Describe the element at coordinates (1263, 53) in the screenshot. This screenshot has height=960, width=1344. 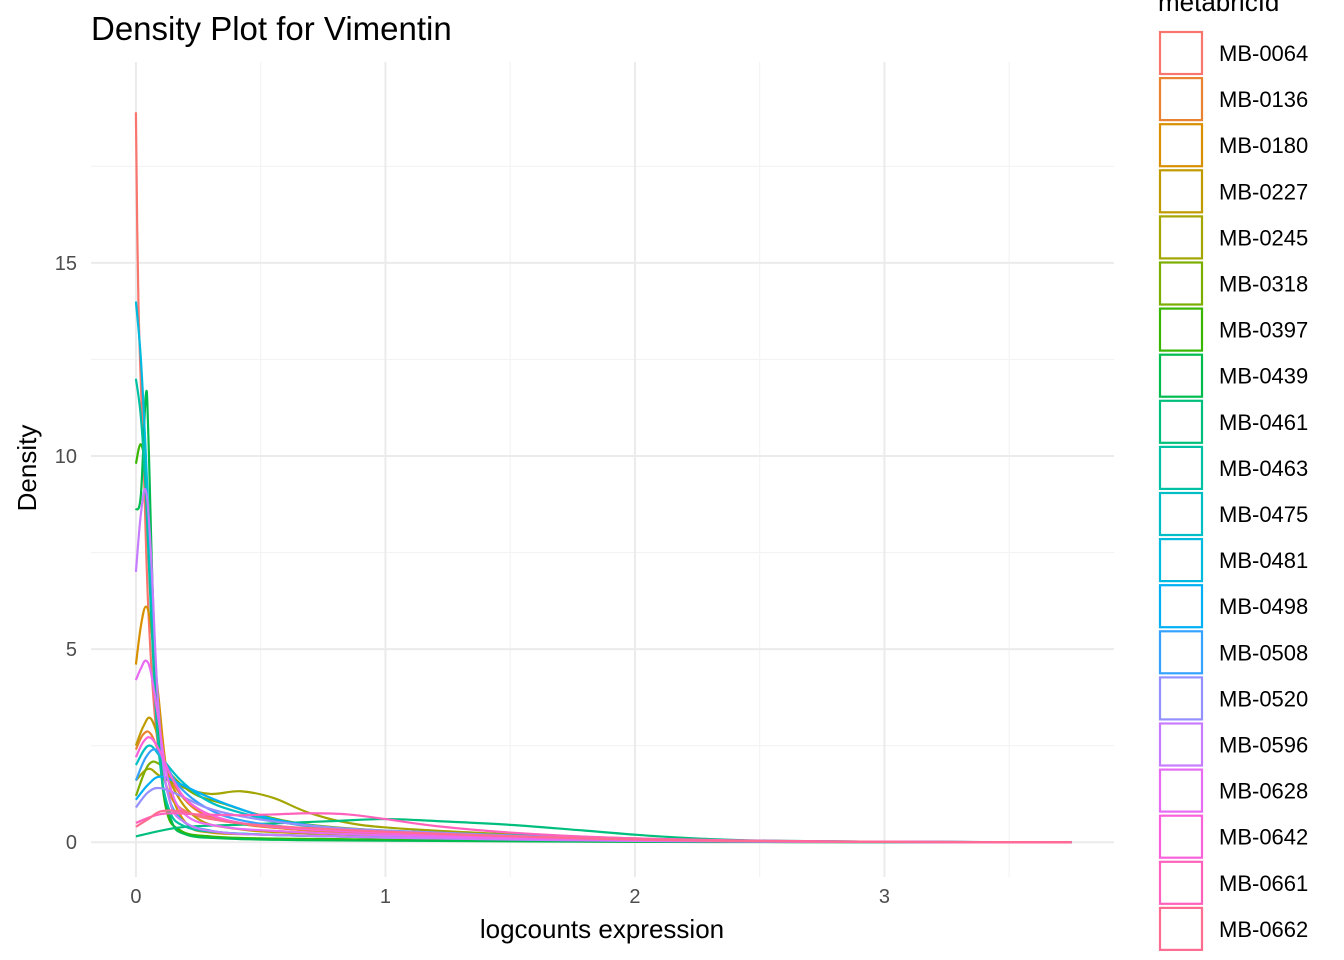
I see `legend-label: MB-0064` at that location.